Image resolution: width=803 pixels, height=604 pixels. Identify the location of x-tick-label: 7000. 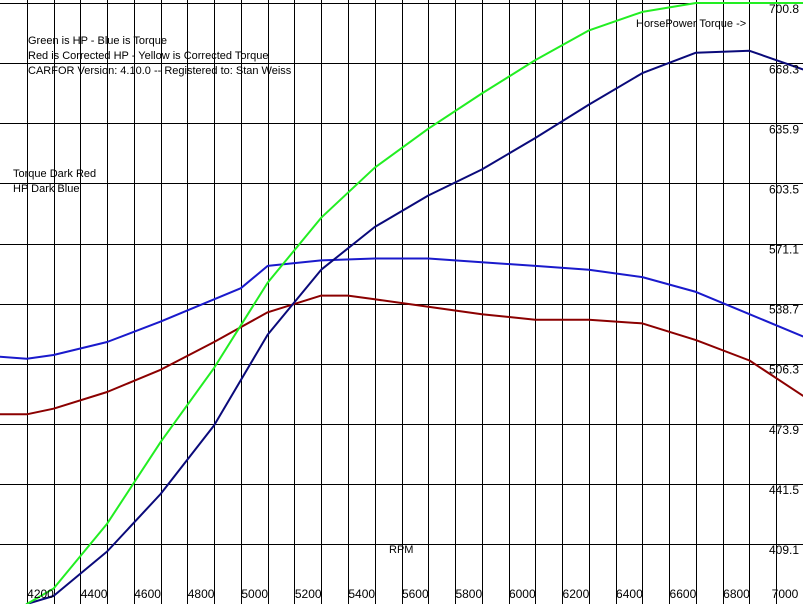
(785, 594).